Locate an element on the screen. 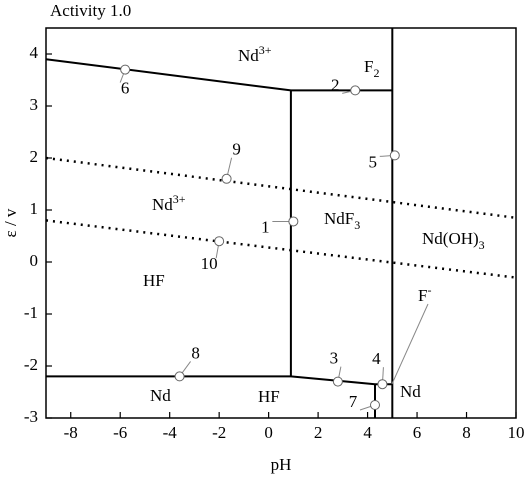  y-tick-label: -1 is located at coordinates (31, 312).